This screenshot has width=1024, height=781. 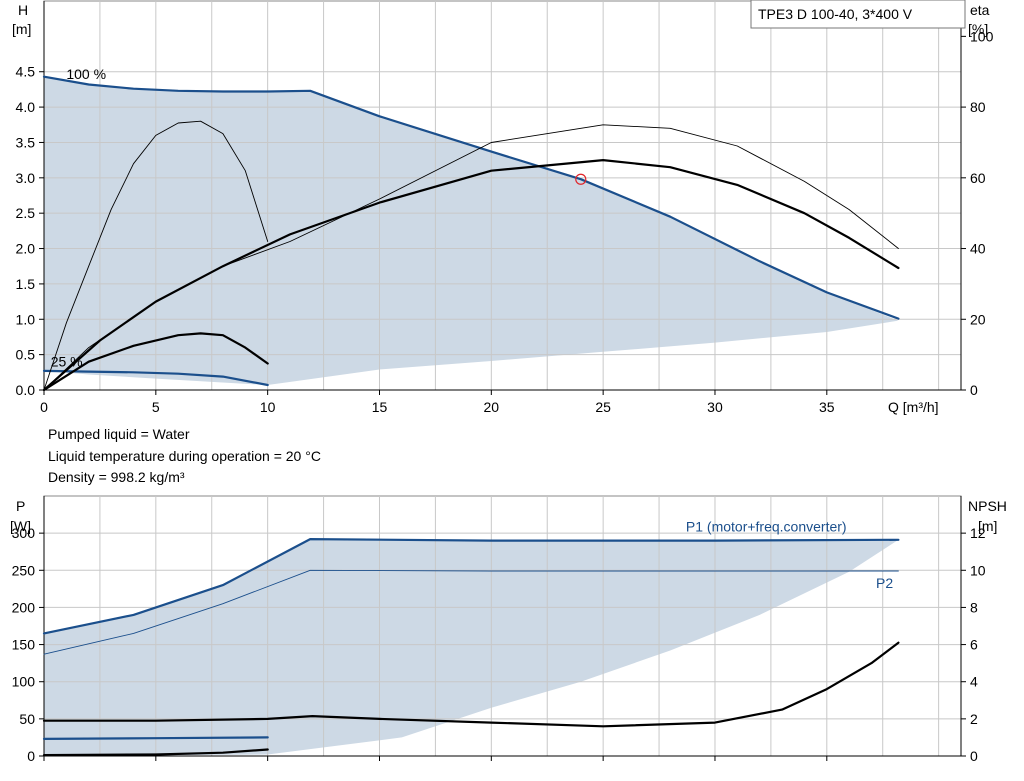 I want to click on title-box: TPE3 D 100-40, 3*400 V, so click(x=858, y=14).